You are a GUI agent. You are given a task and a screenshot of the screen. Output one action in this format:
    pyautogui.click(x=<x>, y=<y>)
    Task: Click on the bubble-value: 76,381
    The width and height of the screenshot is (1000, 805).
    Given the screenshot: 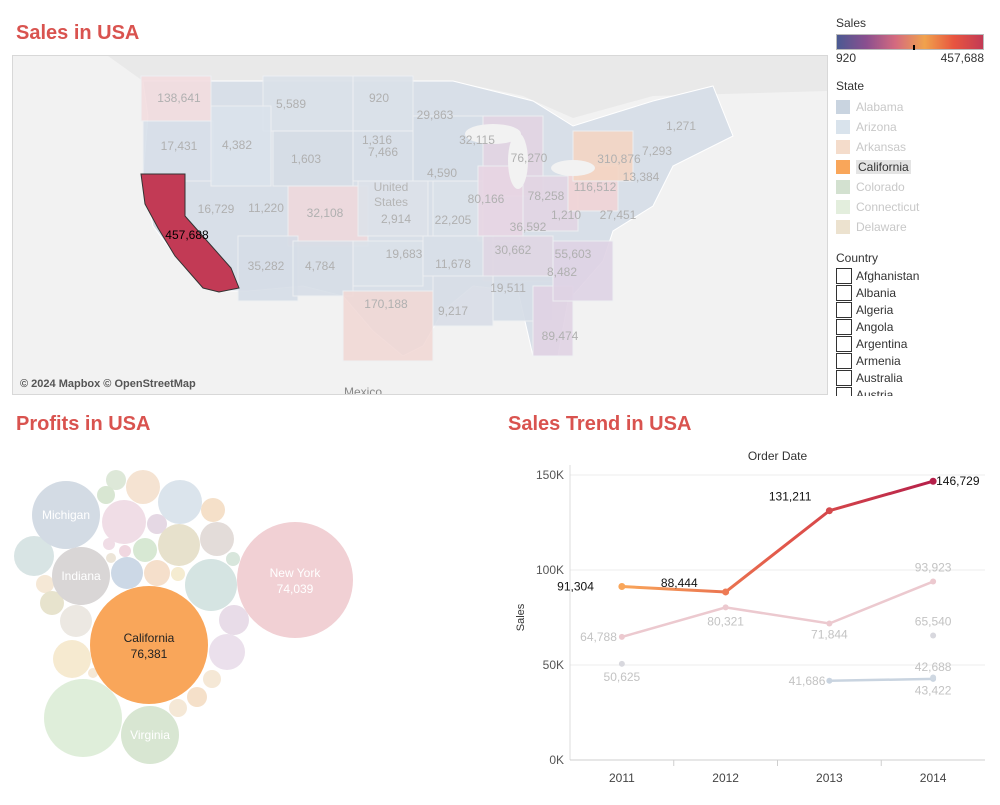 What is the action you would take?
    pyautogui.click(x=149, y=654)
    